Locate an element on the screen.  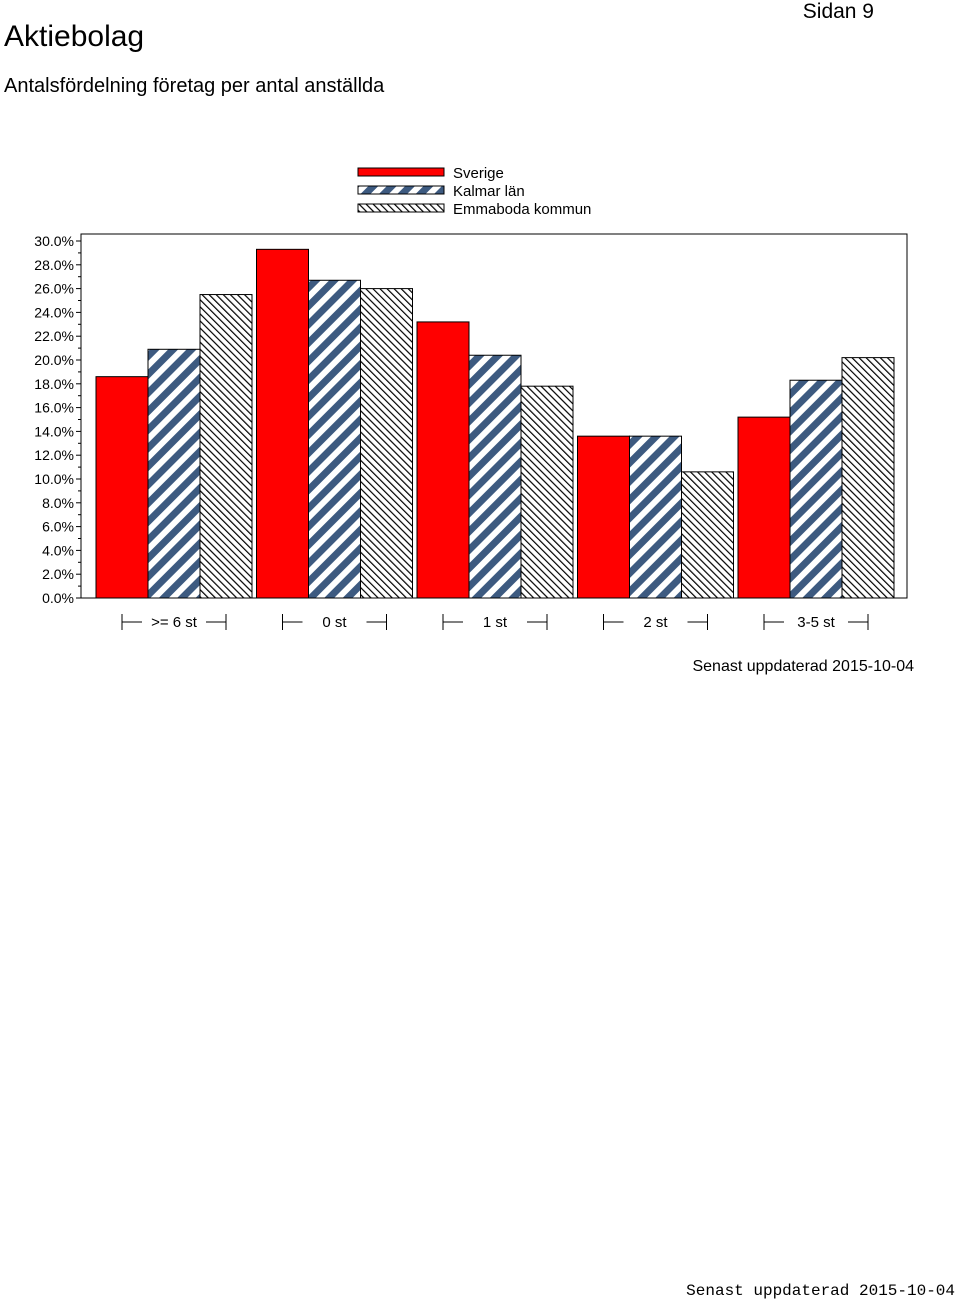
x-tick-label: 1 st is located at coordinates (495, 622).